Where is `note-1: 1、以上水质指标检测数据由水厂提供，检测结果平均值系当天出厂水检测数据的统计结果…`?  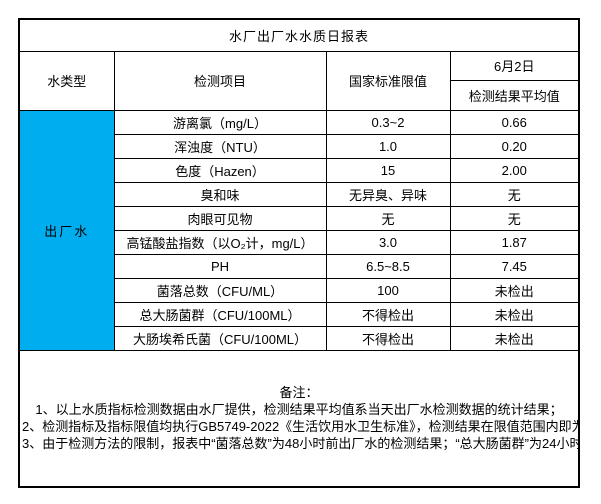
note-1: 1、以上水质指标检测数据由水厂提供，检测结果平均值系当天出厂水检测数据的统计结果… is located at coordinates (299, 410).